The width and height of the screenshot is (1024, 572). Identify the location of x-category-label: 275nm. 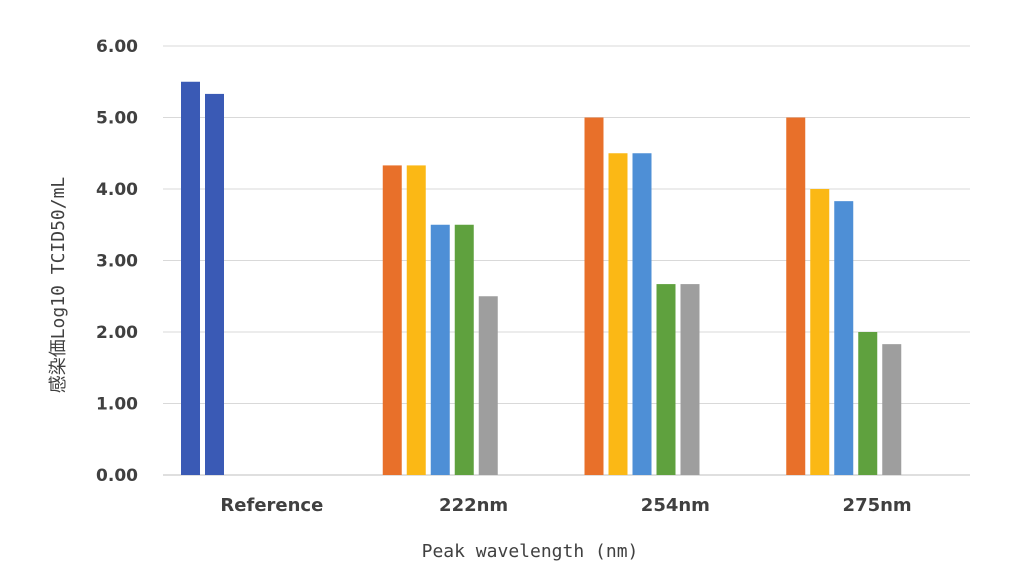
(877, 505).